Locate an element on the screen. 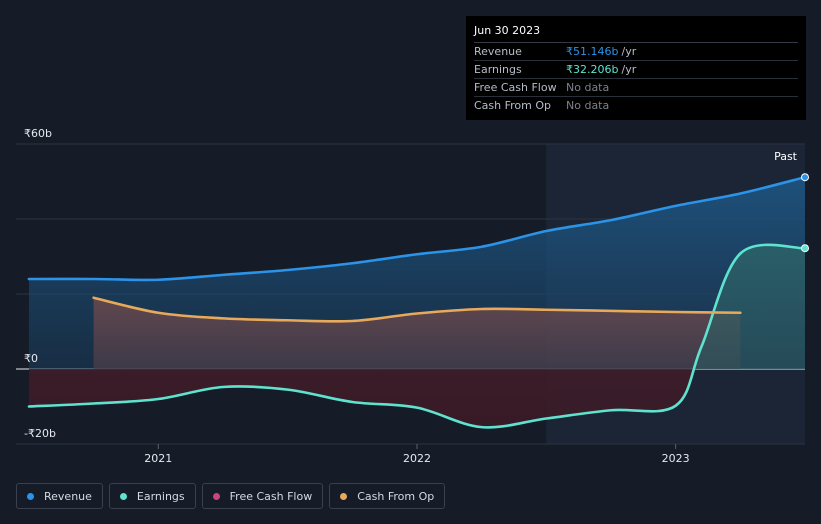  earnings-negative-area is located at coordinates (416, 398).